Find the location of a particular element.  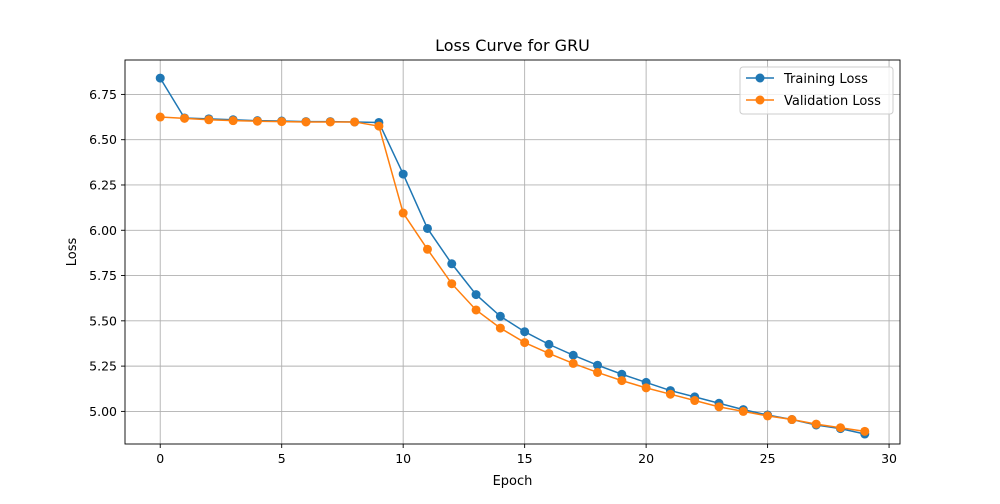

y-axis-label: Loss is located at coordinates (72, 252).